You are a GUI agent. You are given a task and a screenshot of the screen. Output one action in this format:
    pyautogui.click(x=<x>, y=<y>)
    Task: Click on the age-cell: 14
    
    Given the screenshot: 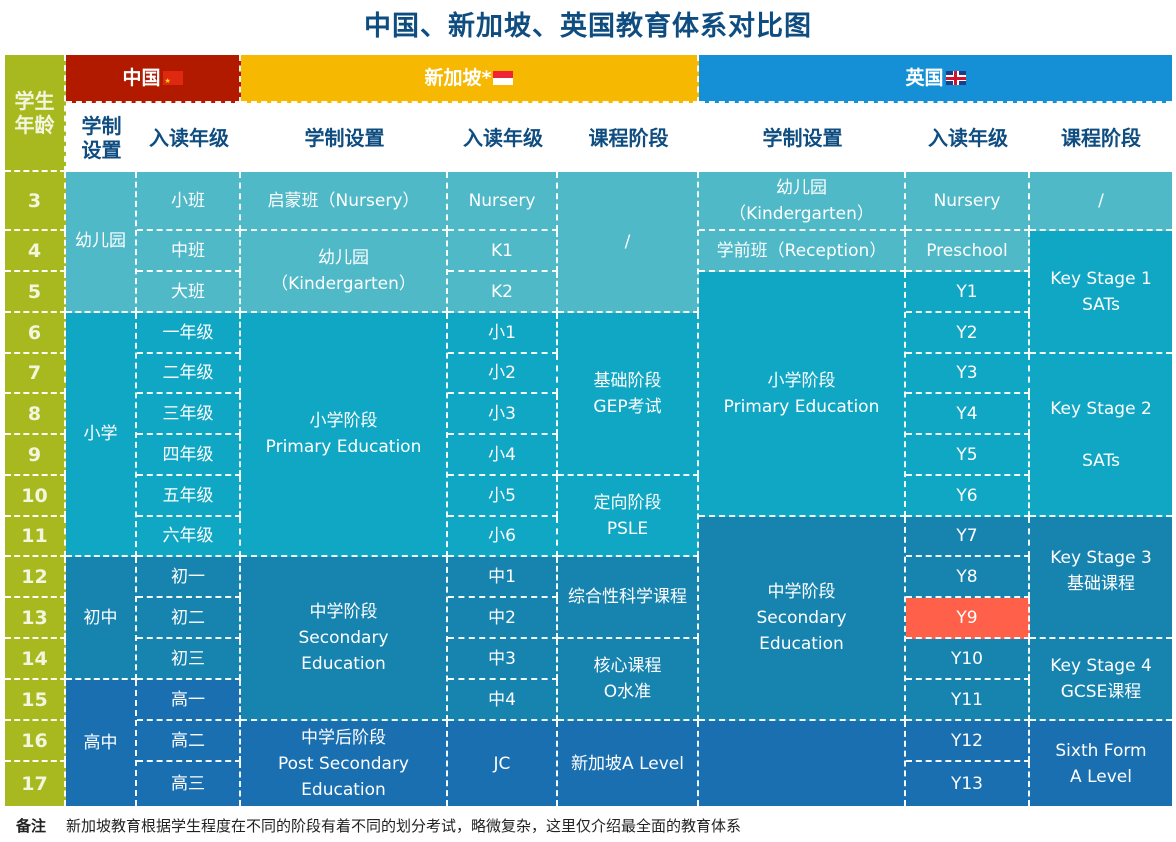 What is the action you would take?
    pyautogui.click(x=35, y=659)
    